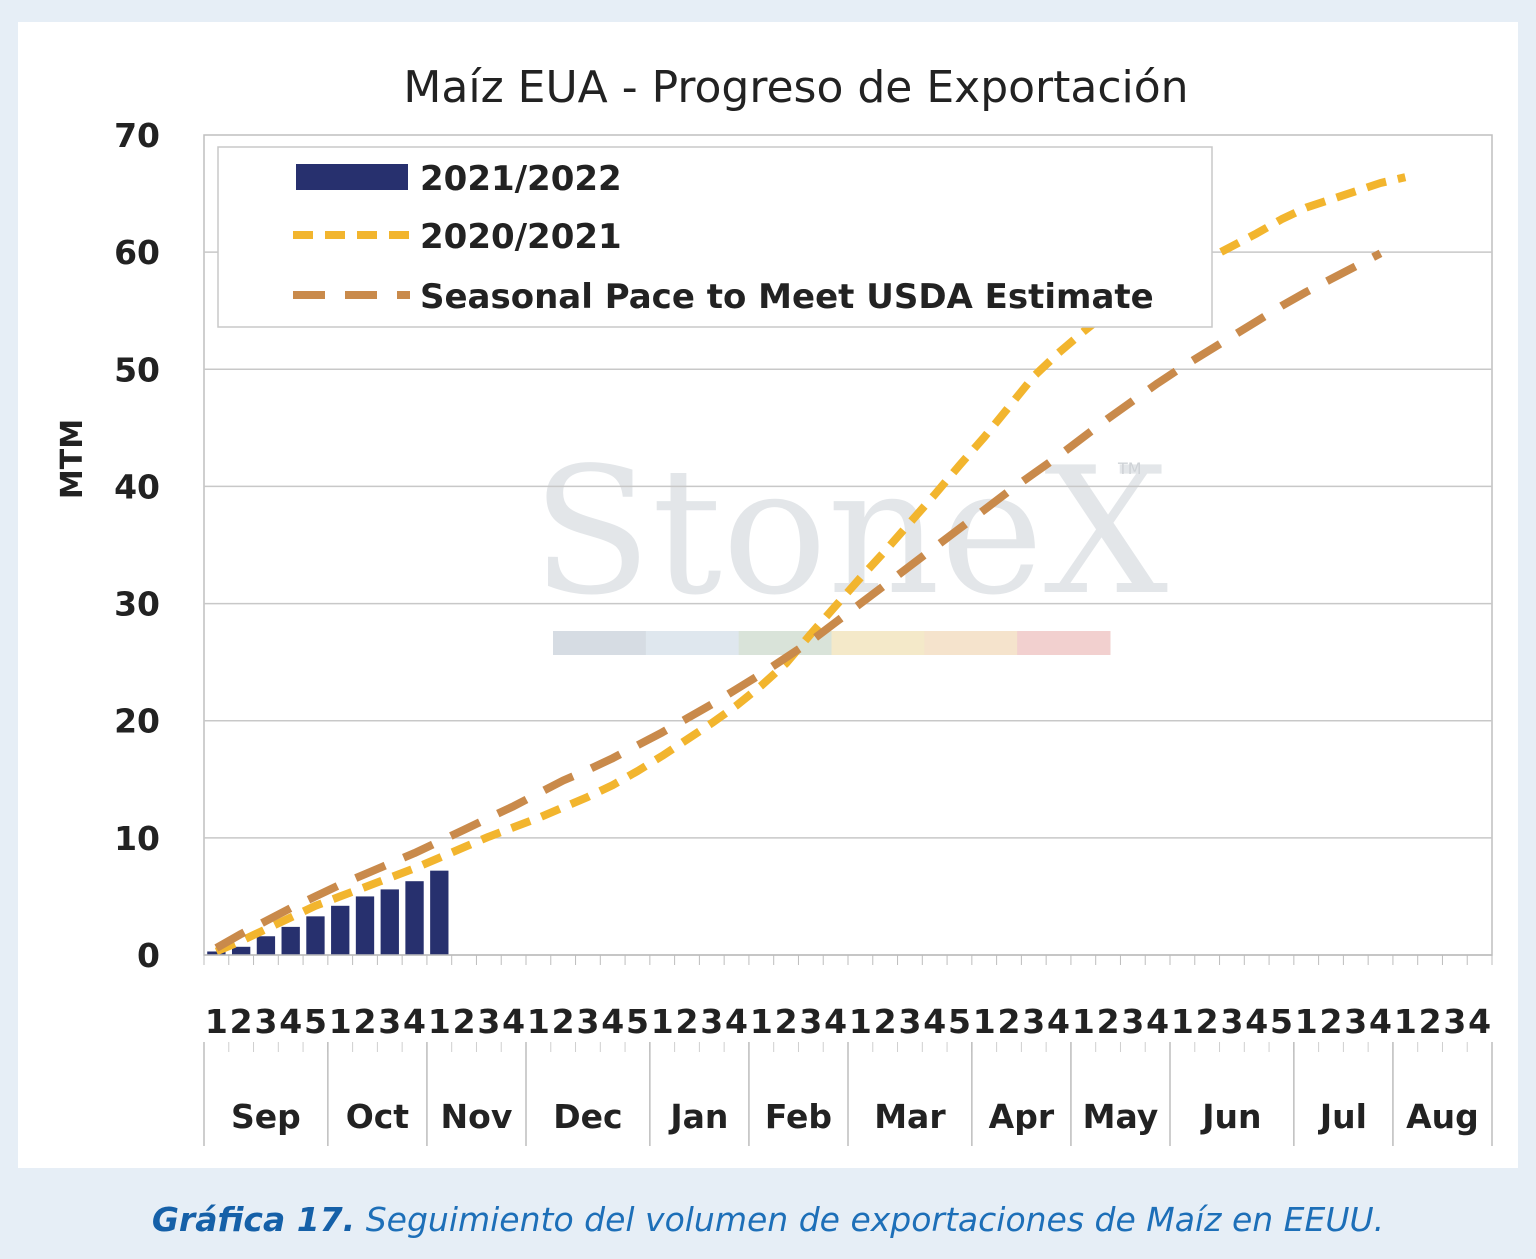 Image resolution: width=1536 pixels, height=1259 pixels. What do you see at coordinates (795, 87) in the screenshot?
I see `chart-title: Maíz EUA - Progreso de Exportación` at bounding box center [795, 87].